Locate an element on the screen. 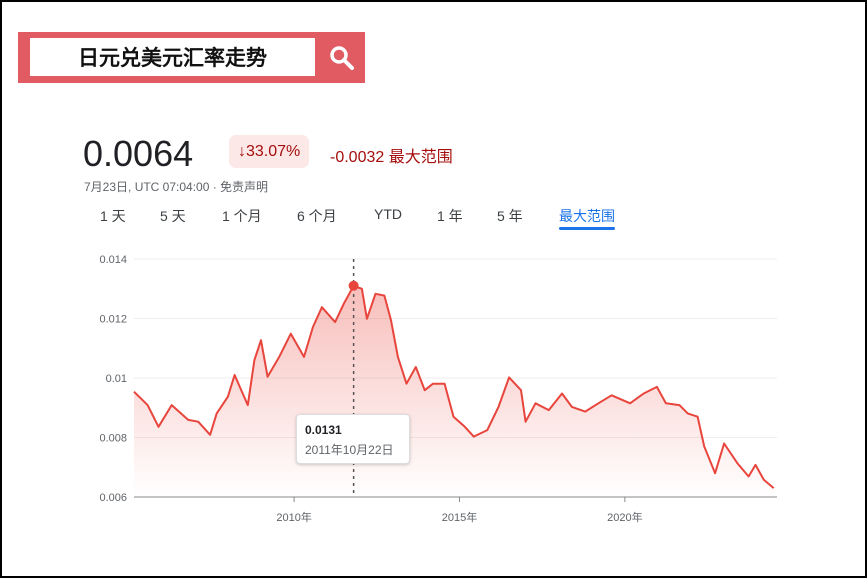 The image size is (867, 578). y-tick-label: 0.01 is located at coordinates (116, 379).